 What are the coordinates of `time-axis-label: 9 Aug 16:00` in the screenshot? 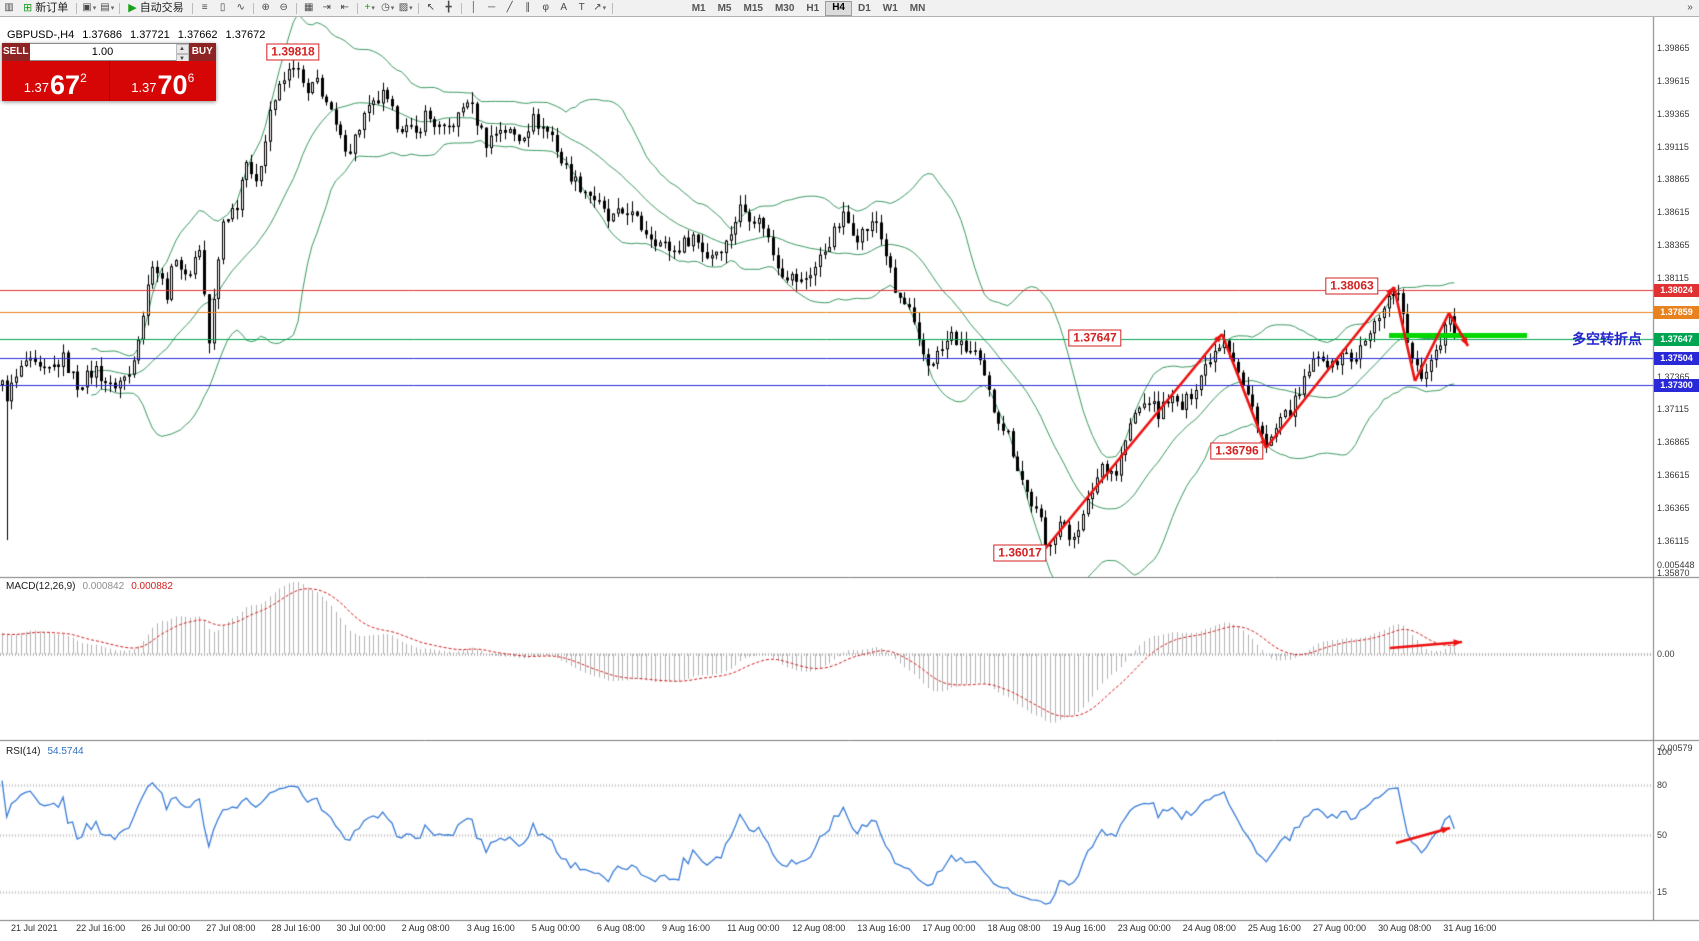 It's located at (686, 928).